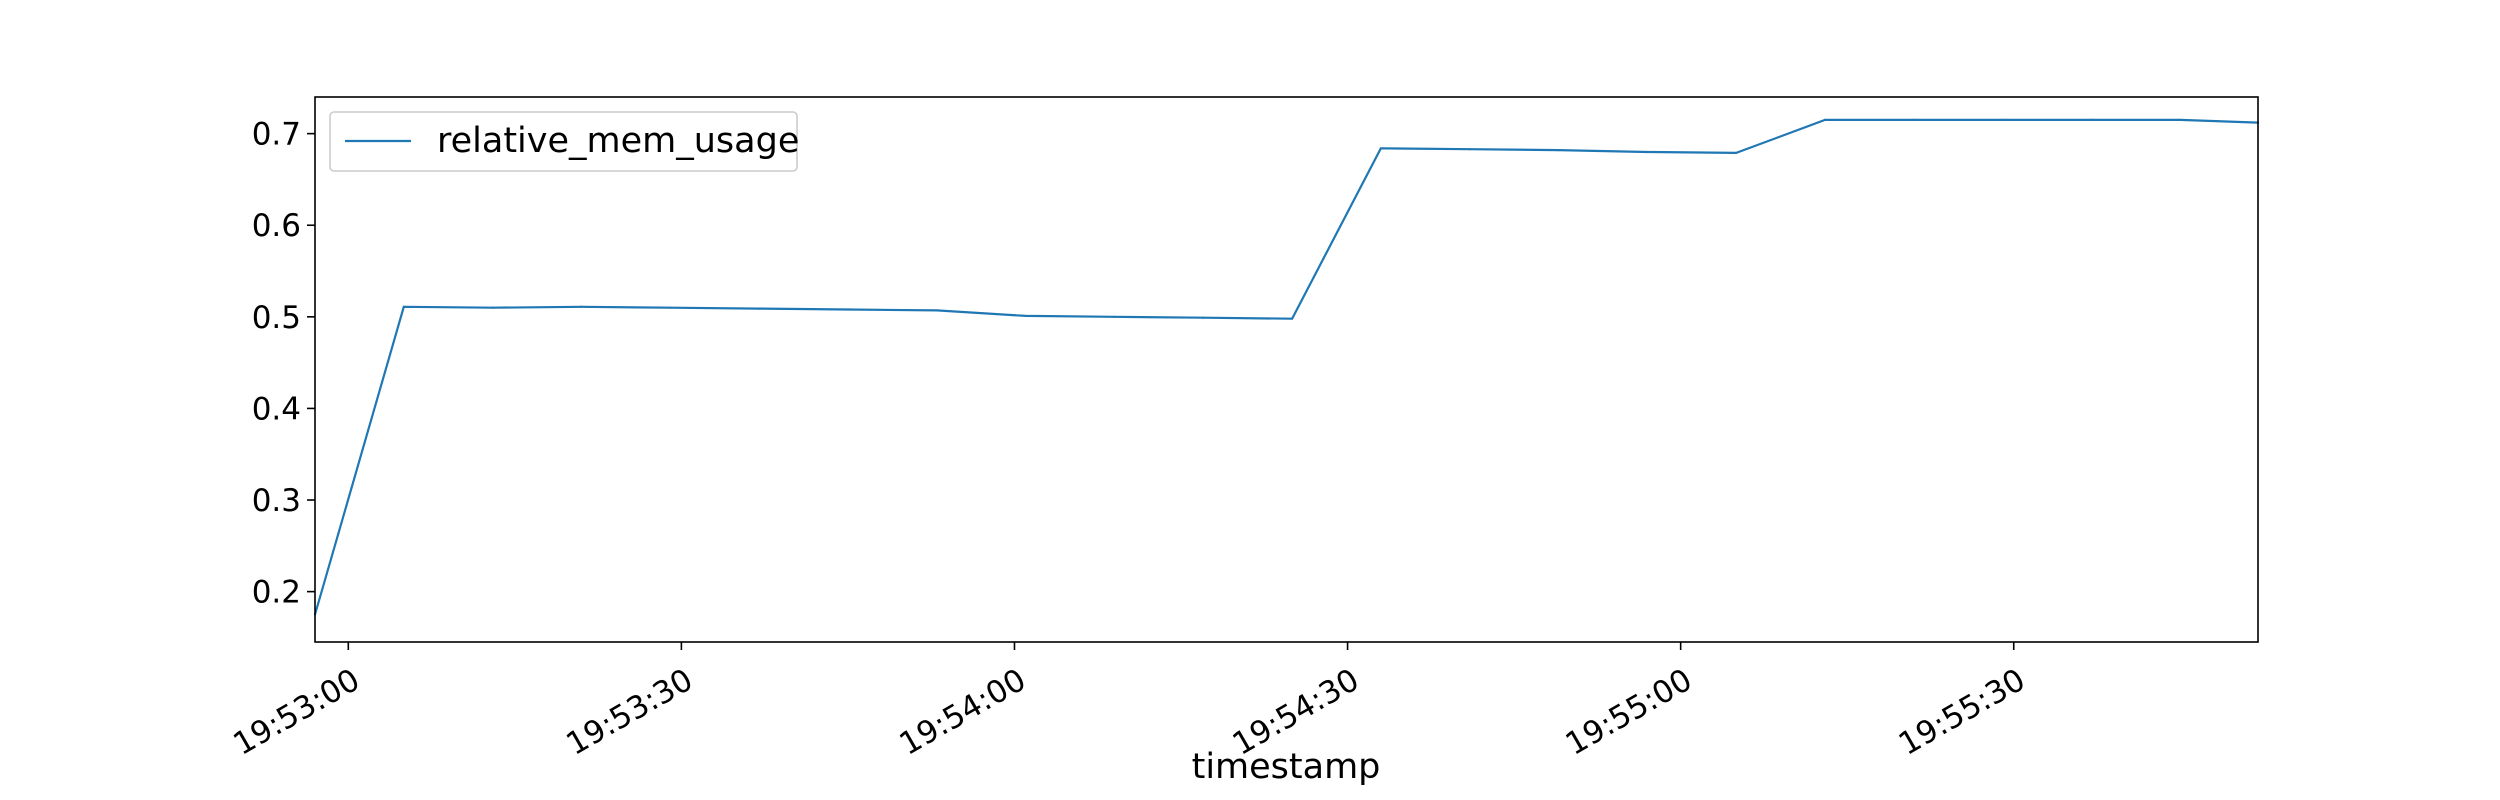 This screenshot has width=2500, height=800. I want to click on y-tick-label: 0.2, so click(276, 593).